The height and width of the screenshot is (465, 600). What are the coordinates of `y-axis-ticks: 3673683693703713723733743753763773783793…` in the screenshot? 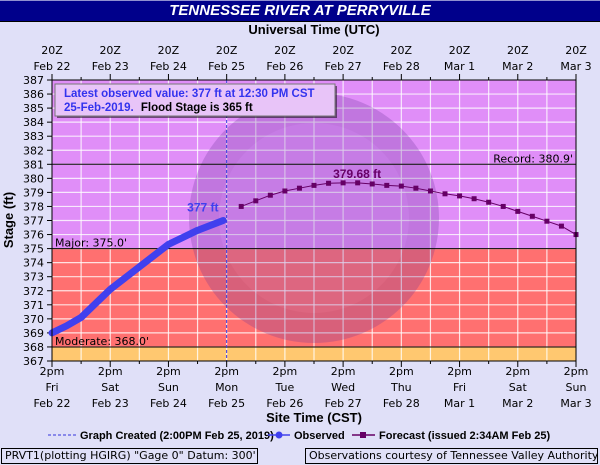 It's located at (37, 221).